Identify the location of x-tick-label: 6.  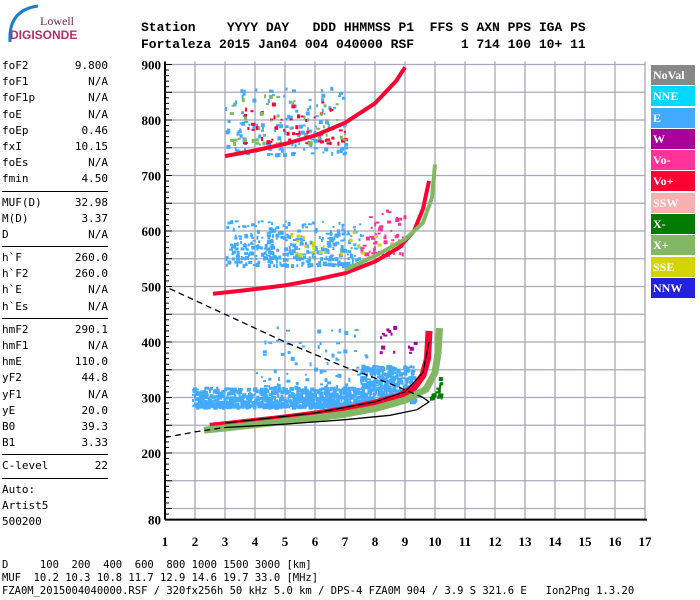
(315, 541).